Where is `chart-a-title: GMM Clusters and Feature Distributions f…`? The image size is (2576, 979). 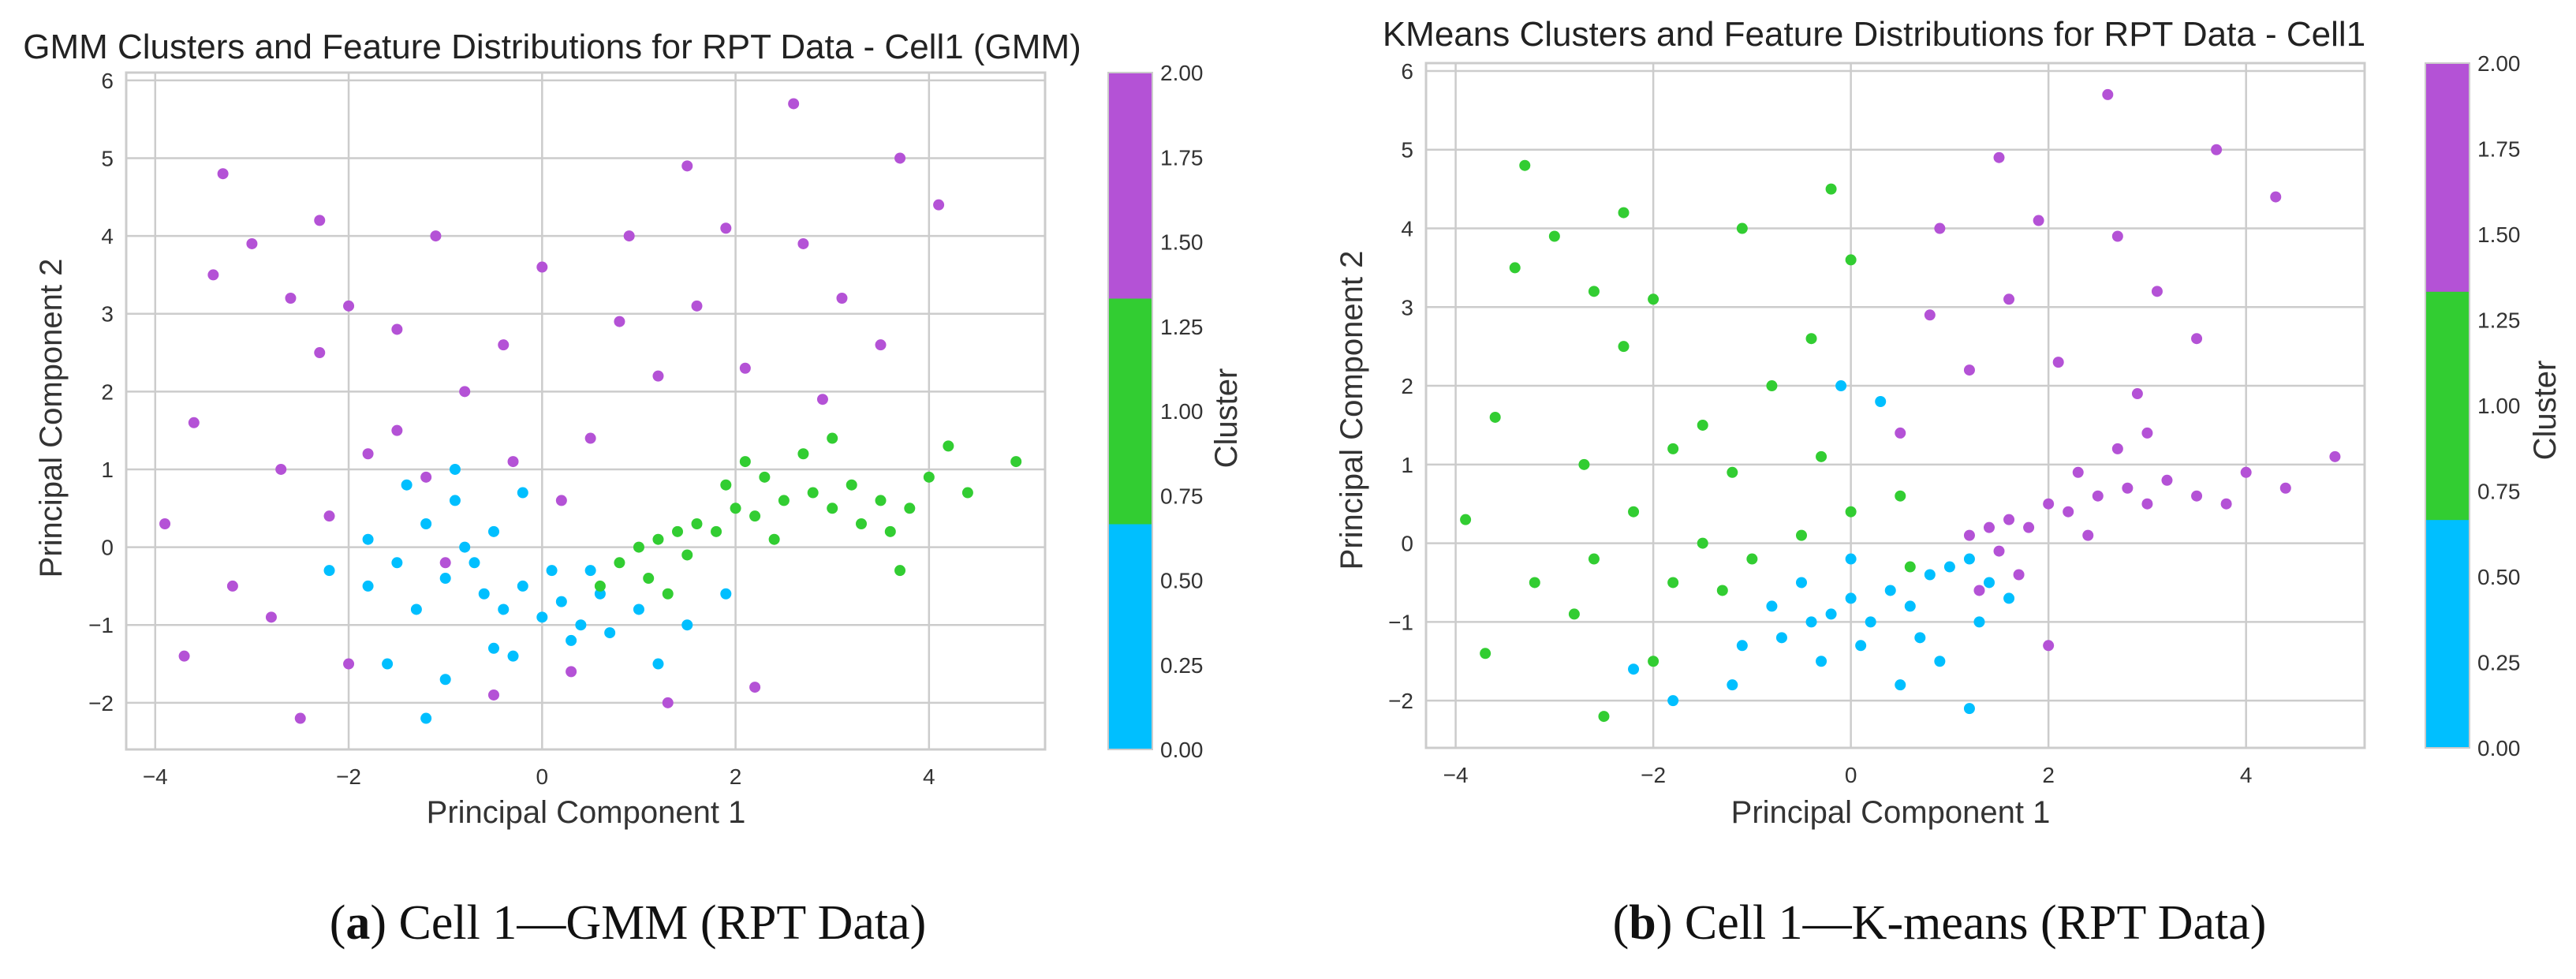
chart-a-title: GMM Clusters and Feature Distributions f… is located at coordinates (552, 47).